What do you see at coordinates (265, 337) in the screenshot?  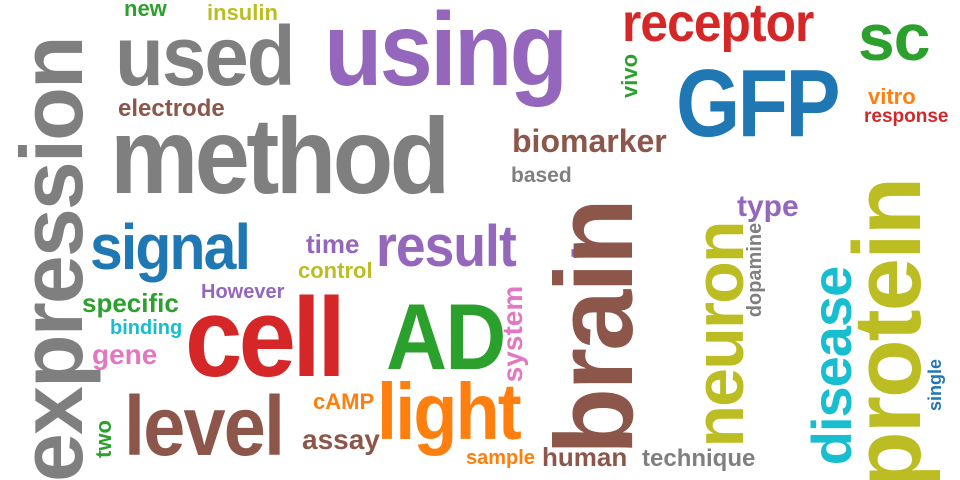 I see `word-cell: cell` at bounding box center [265, 337].